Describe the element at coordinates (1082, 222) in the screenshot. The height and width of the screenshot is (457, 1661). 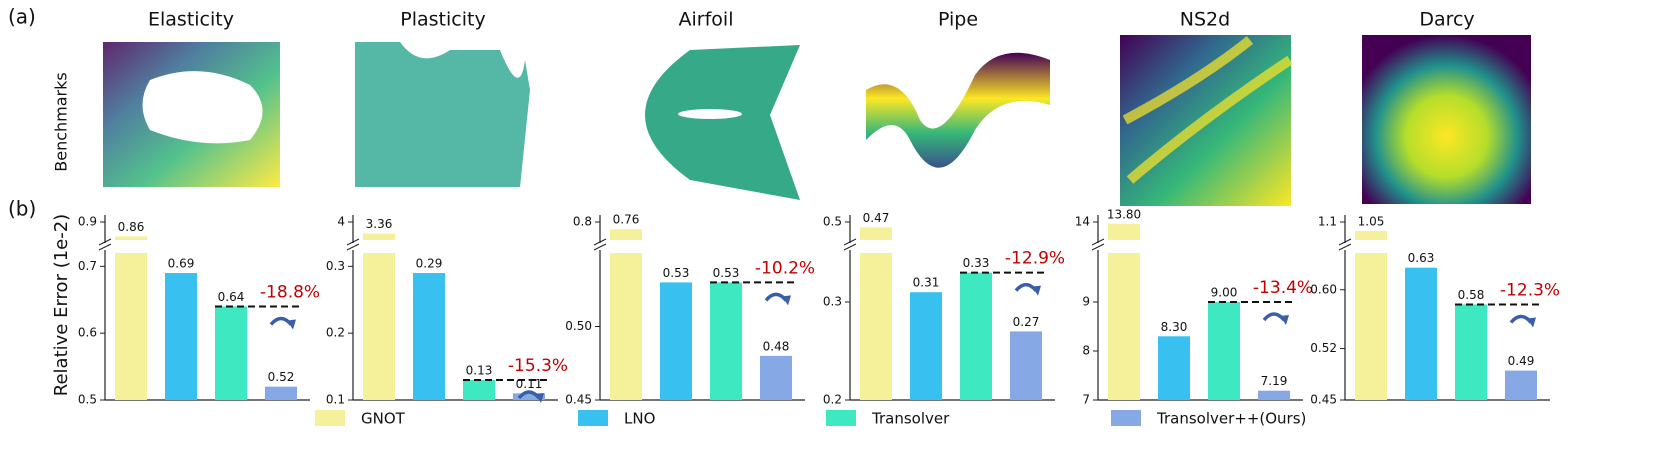
I see `y-tick-label: 14` at that location.